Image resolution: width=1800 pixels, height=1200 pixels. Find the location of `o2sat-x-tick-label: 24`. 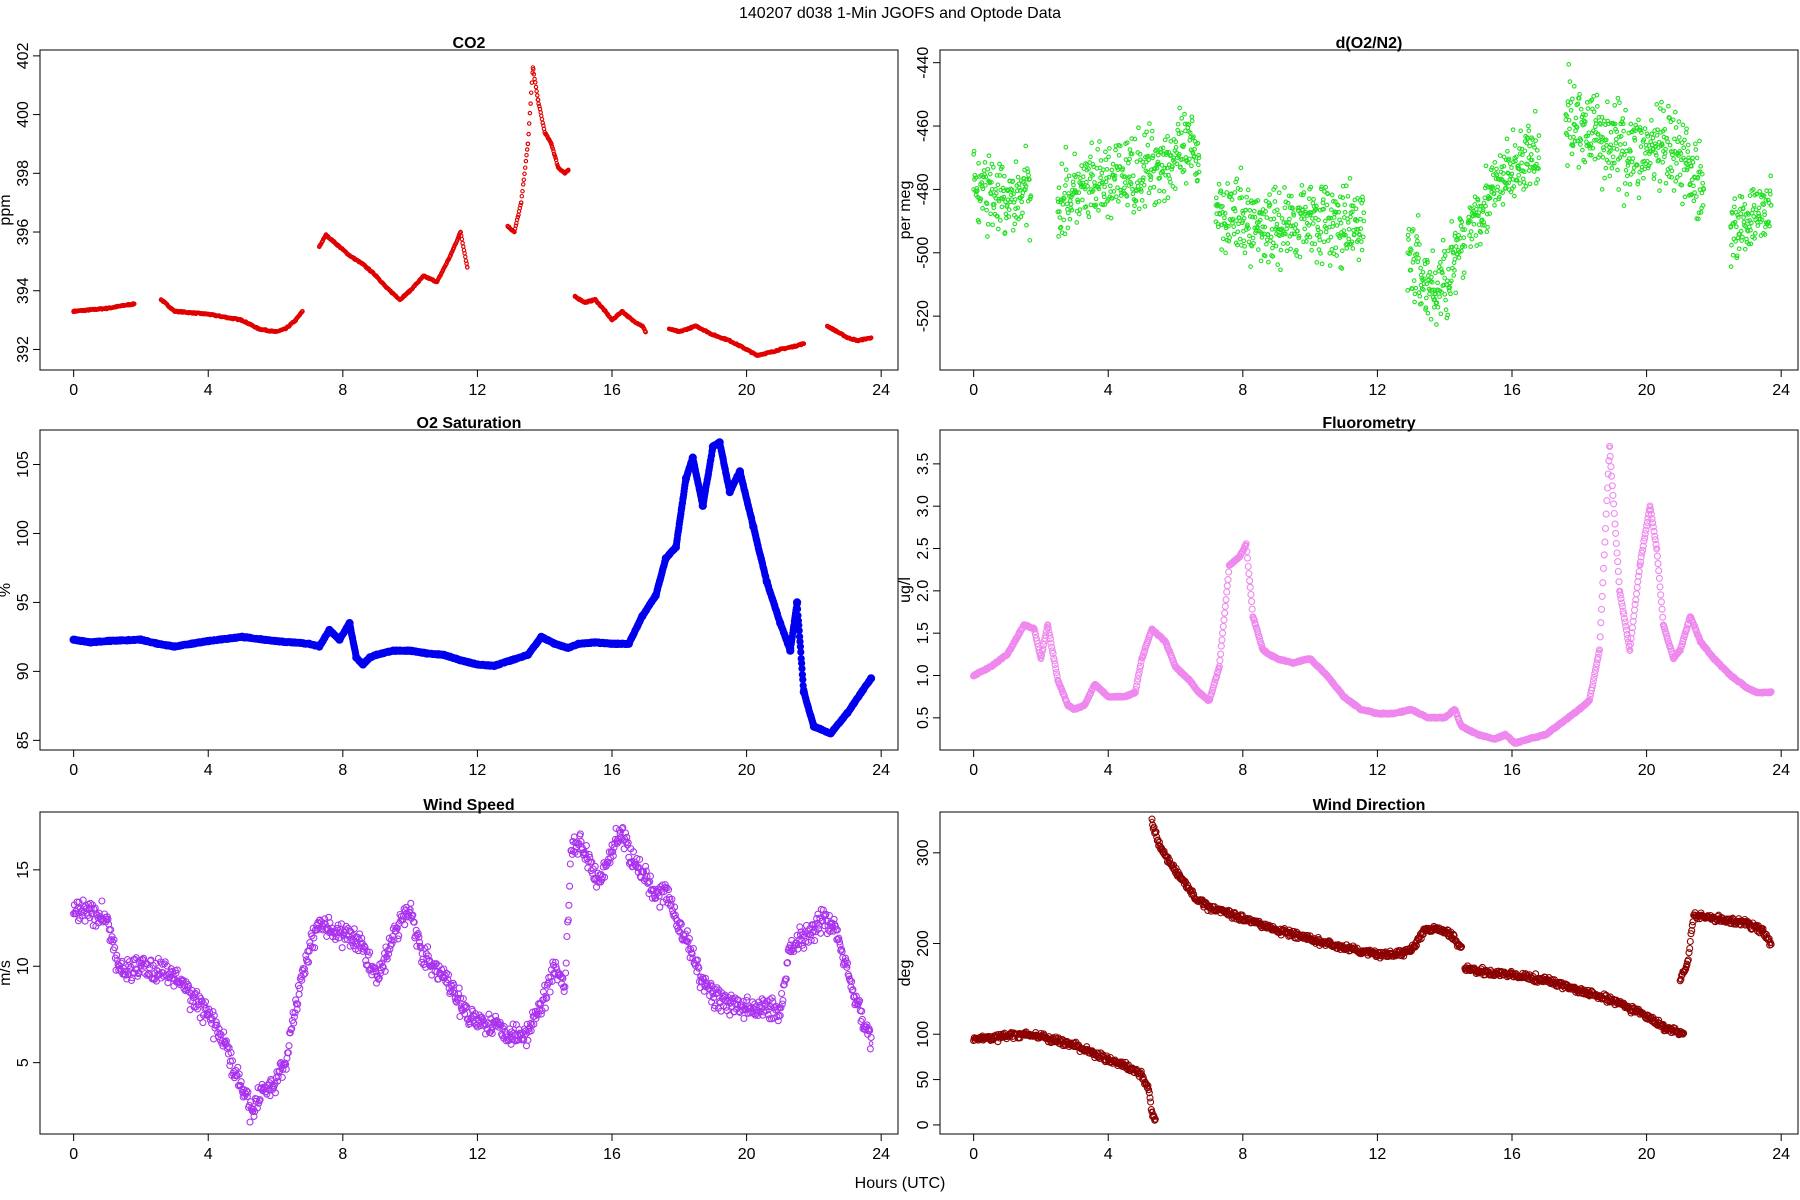

o2sat-x-tick-label: 24 is located at coordinates (881, 770).